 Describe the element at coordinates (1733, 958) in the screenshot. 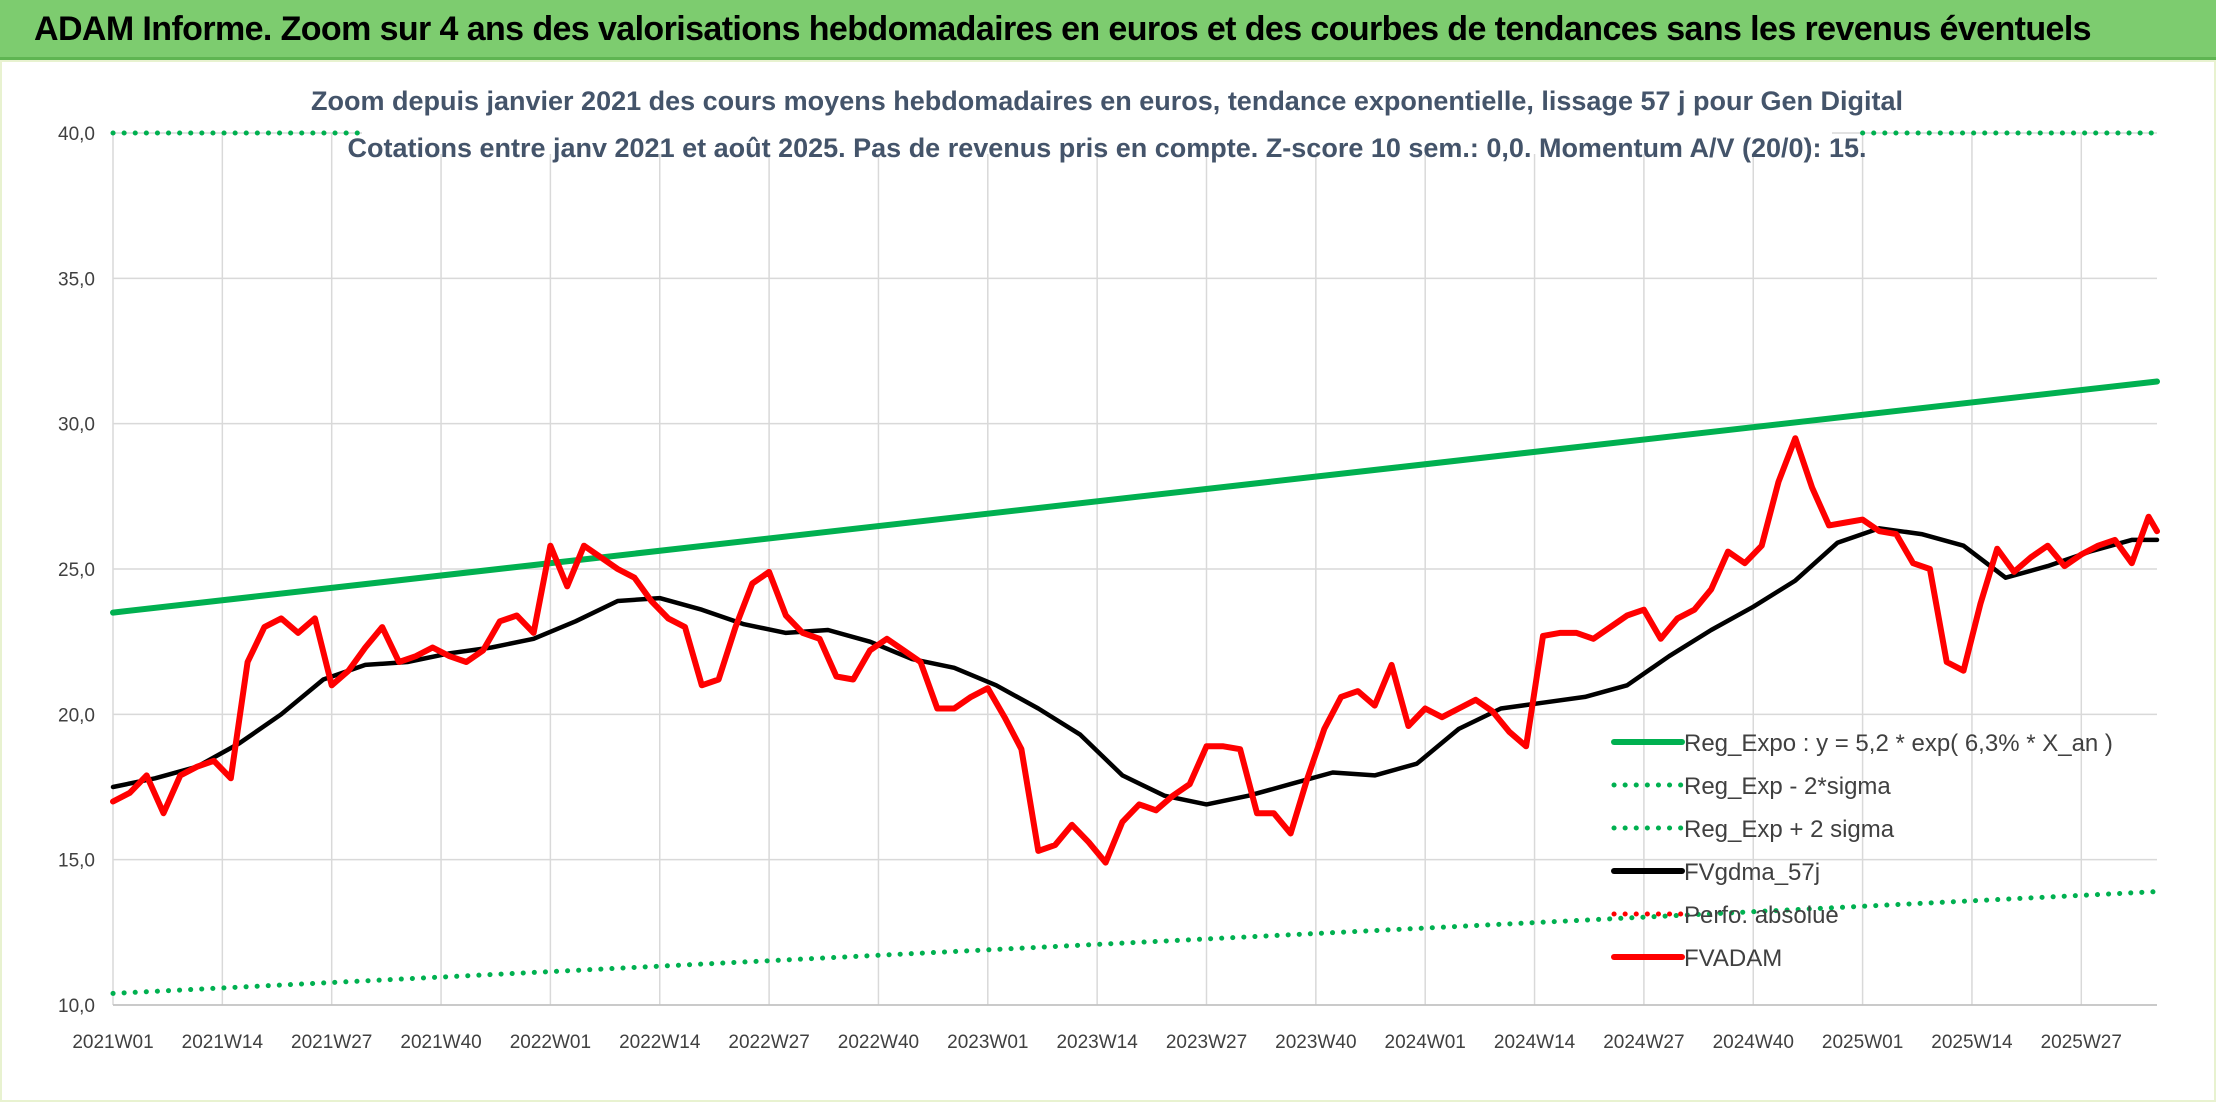

I see `legend-entry: FVADAM` at that location.